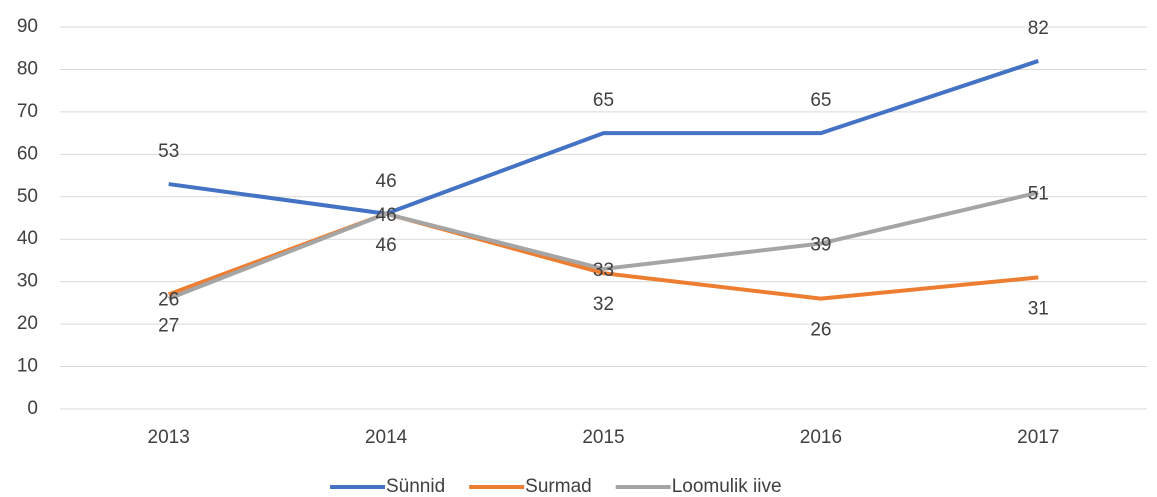 This screenshot has height=497, width=1157. Describe the element at coordinates (820, 244) in the screenshot. I see `data-label: 39` at that location.